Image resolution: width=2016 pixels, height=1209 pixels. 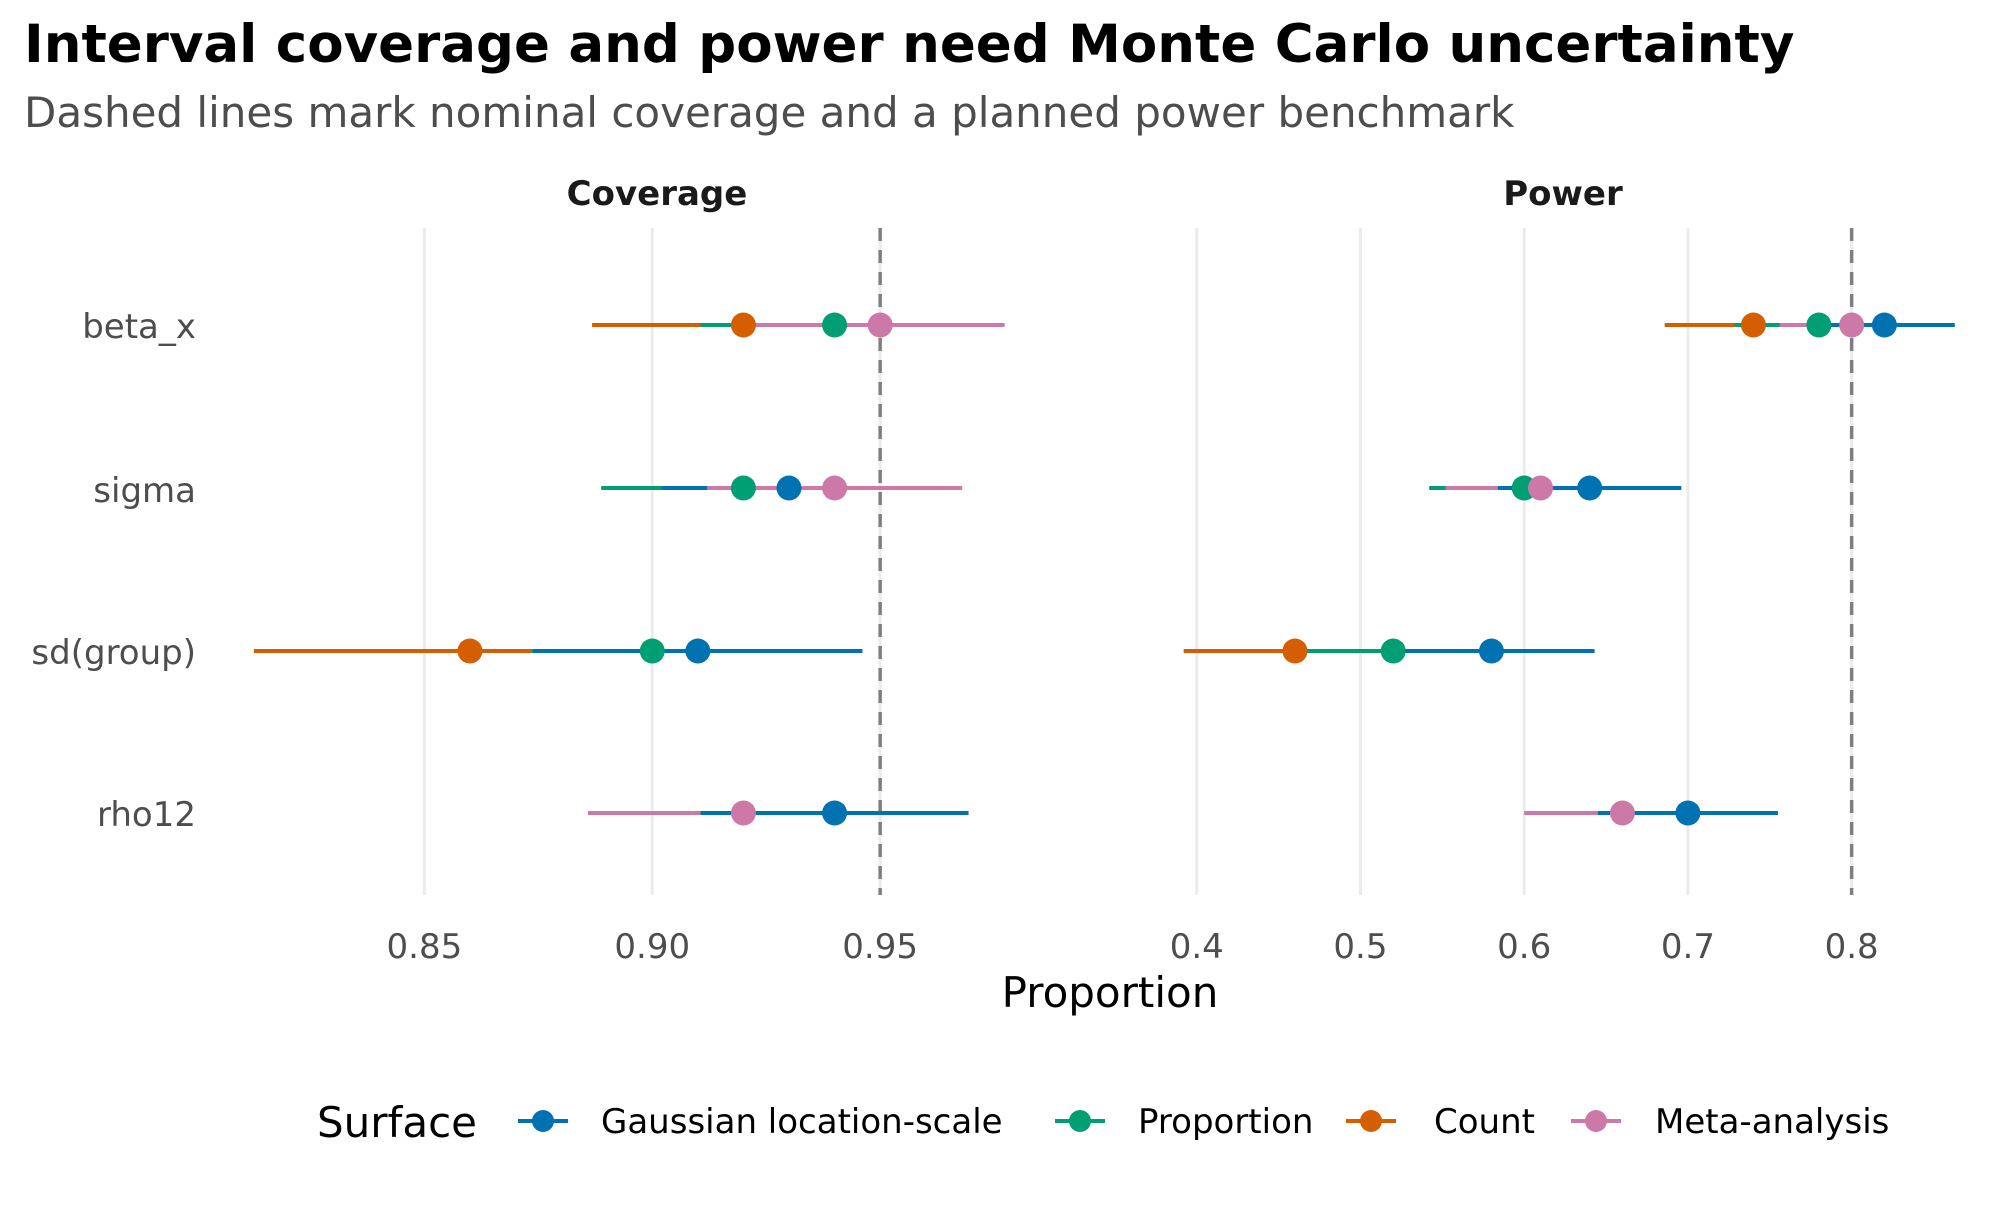 I want to click on legend-label: Count, so click(x=1484, y=1122).